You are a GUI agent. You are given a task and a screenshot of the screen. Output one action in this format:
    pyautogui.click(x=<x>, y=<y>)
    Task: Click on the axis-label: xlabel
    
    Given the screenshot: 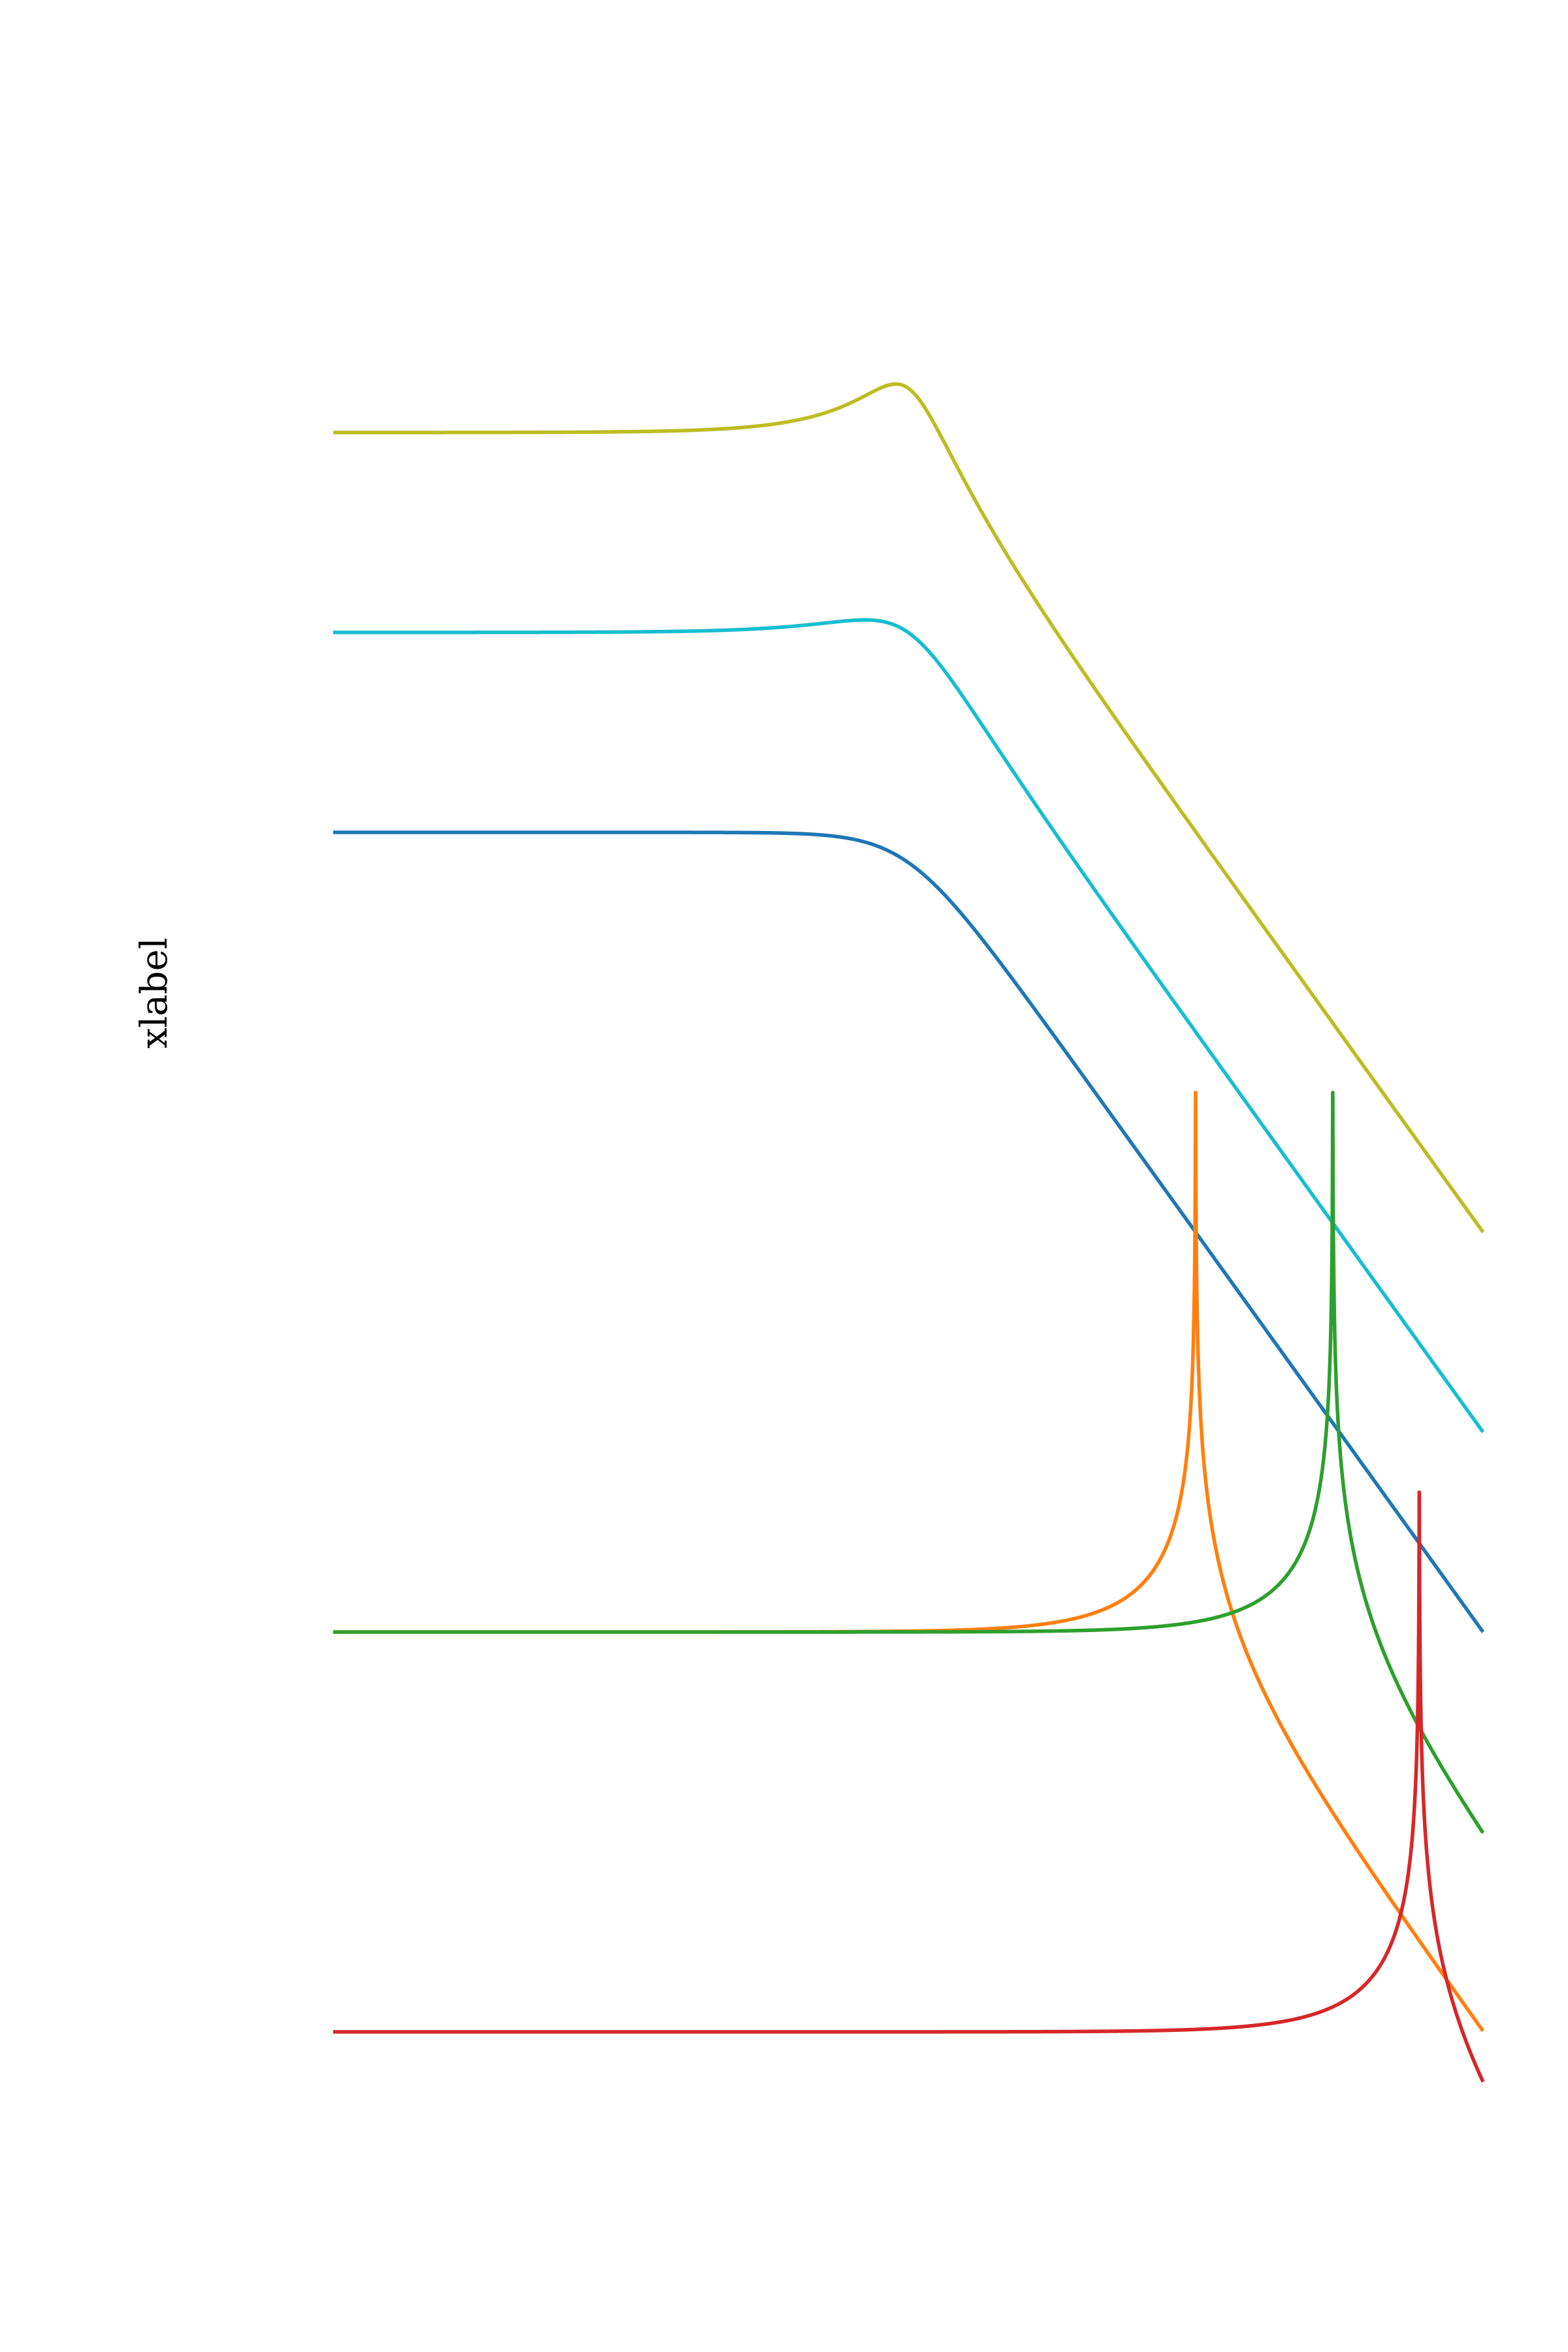 What is the action you would take?
    pyautogui.click(x=154, y=993)
    